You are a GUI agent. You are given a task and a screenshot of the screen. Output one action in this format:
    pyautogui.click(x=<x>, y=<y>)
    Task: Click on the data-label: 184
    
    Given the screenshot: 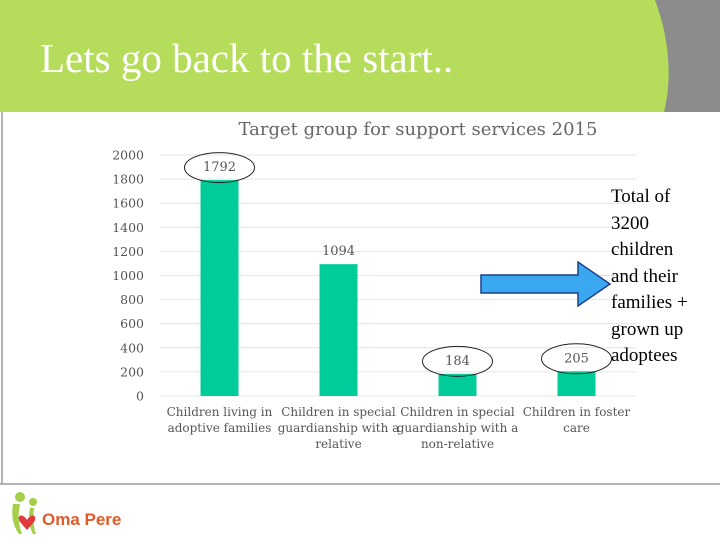 What is the action you would take?
    pyautogui.click(x=457, y=361)
    